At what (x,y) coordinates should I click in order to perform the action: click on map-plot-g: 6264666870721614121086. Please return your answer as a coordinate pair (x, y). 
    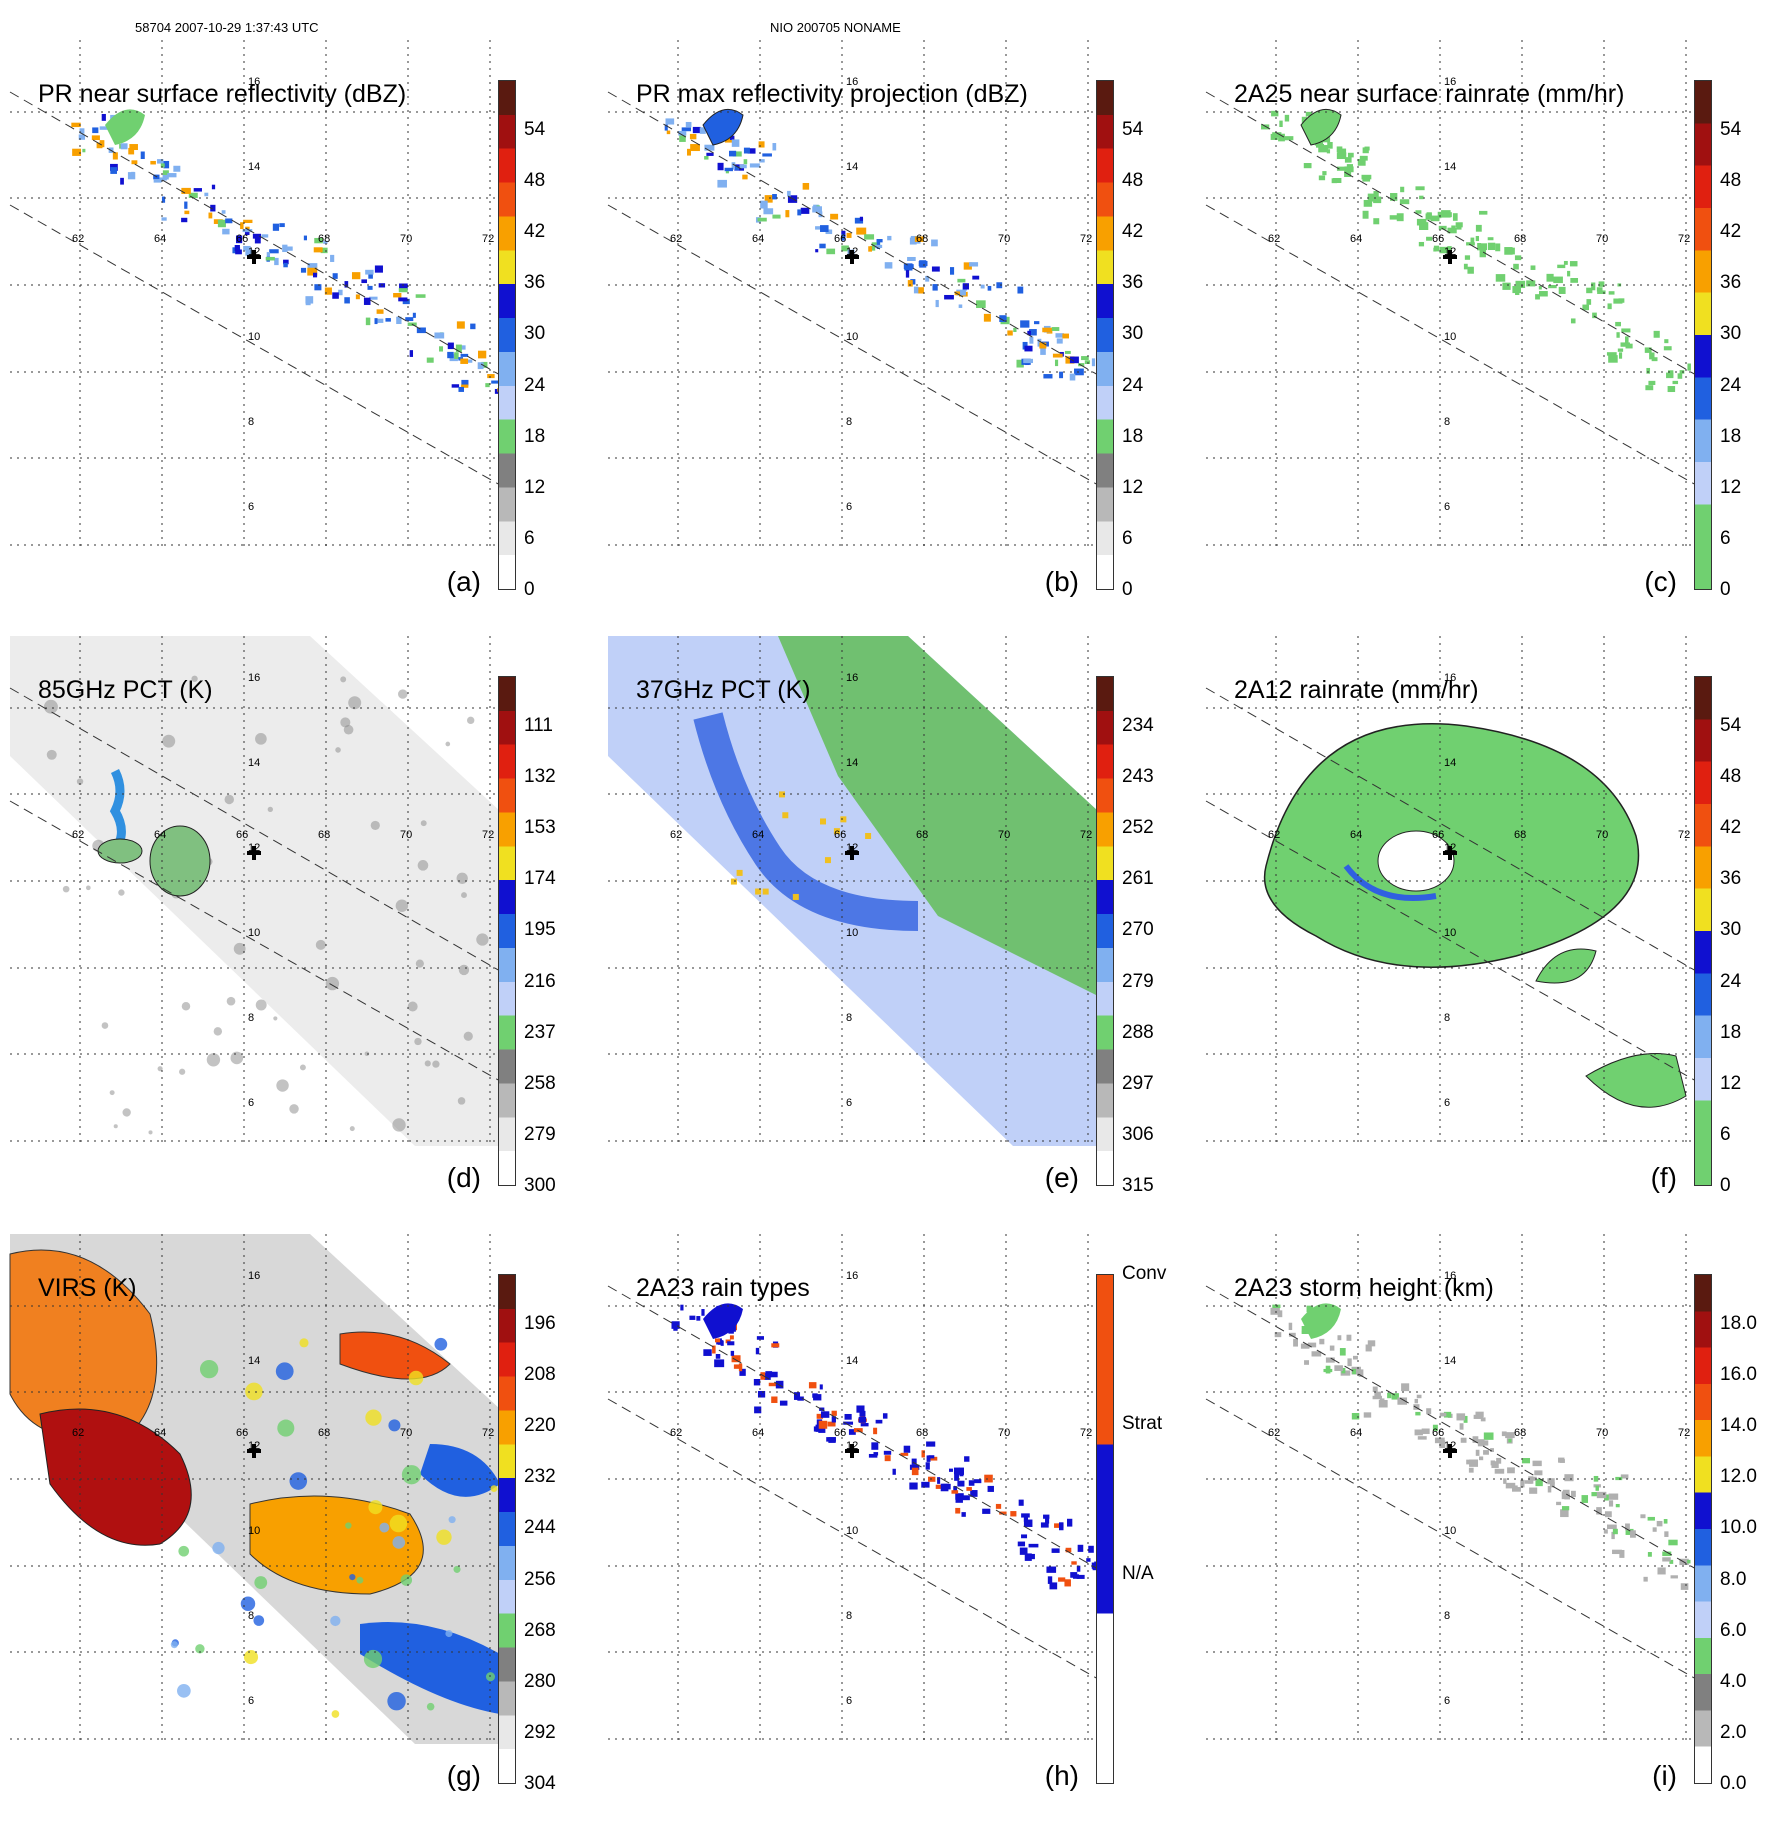
    Looking at the image, I should click on (250, 1514).